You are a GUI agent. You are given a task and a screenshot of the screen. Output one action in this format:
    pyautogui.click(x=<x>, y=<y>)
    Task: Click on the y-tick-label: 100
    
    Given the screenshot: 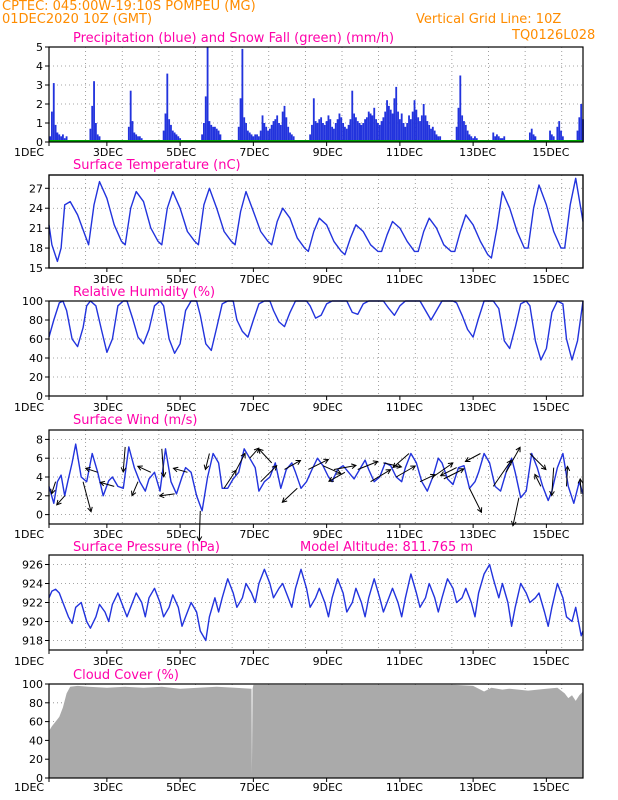 What is the action you would take?
    pyautogui.click(x=32, y=684)
    